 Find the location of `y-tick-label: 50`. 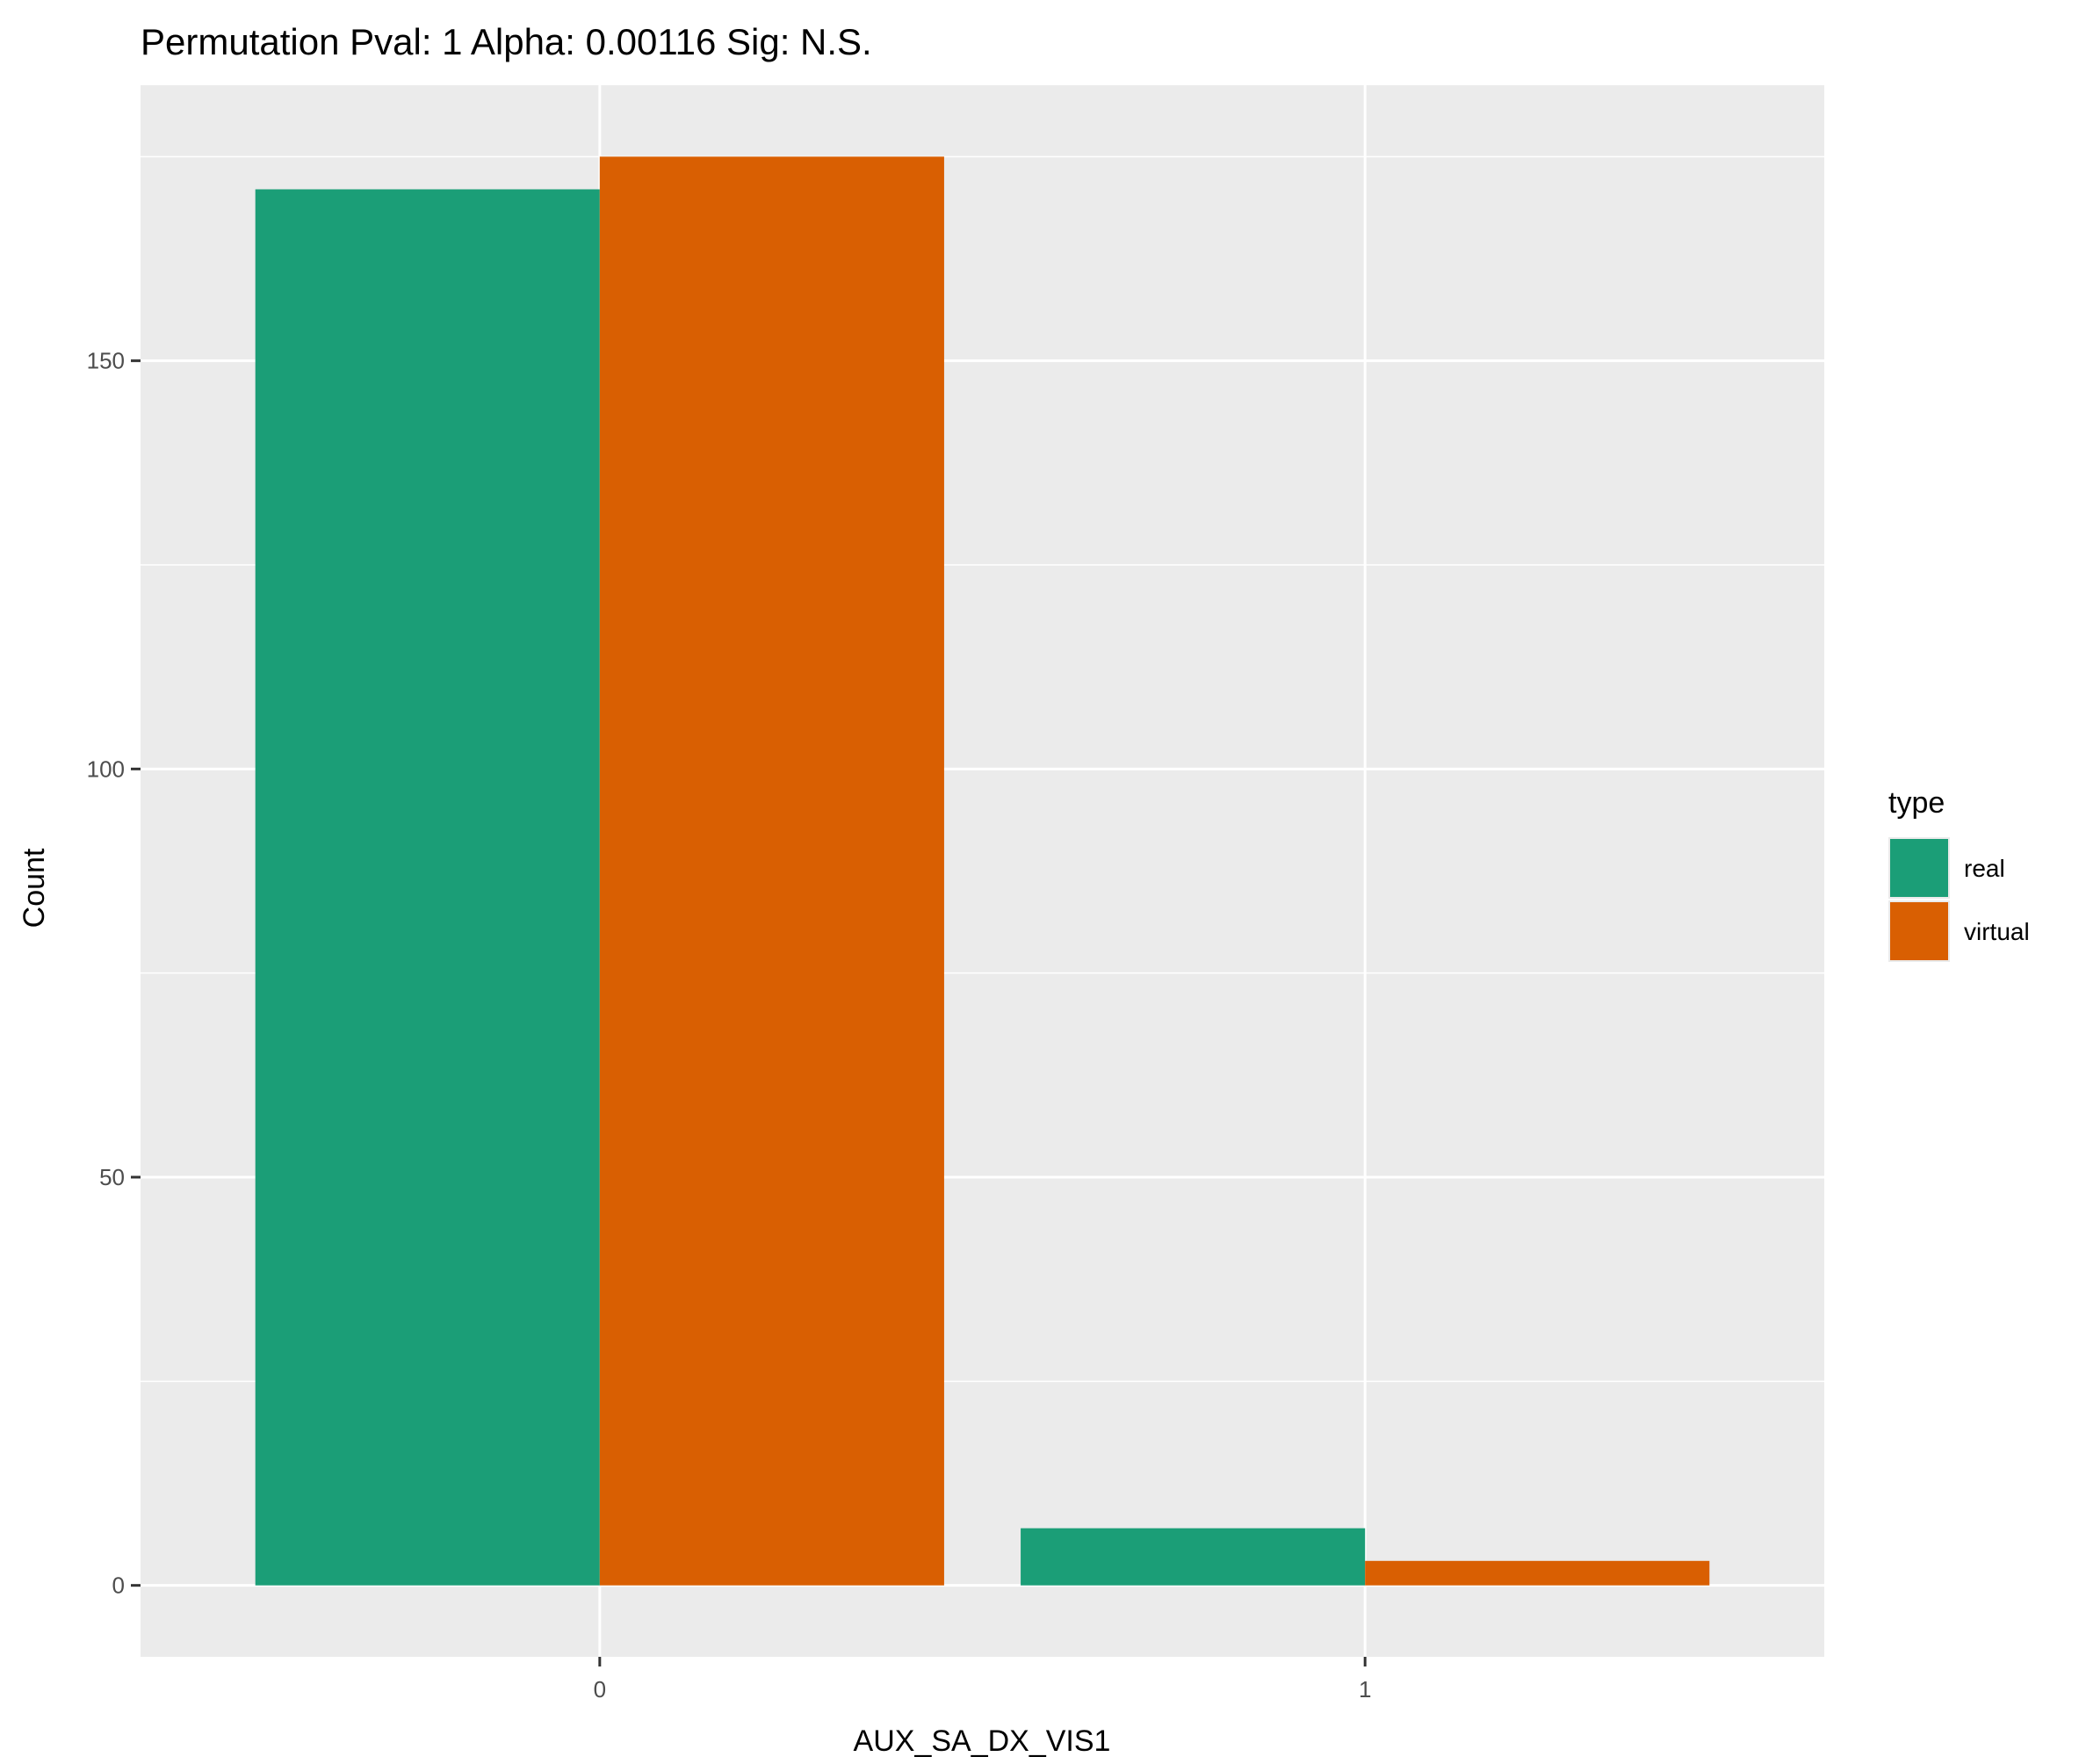

y-tick-label: 50 is located at coordinates (112, 1177).